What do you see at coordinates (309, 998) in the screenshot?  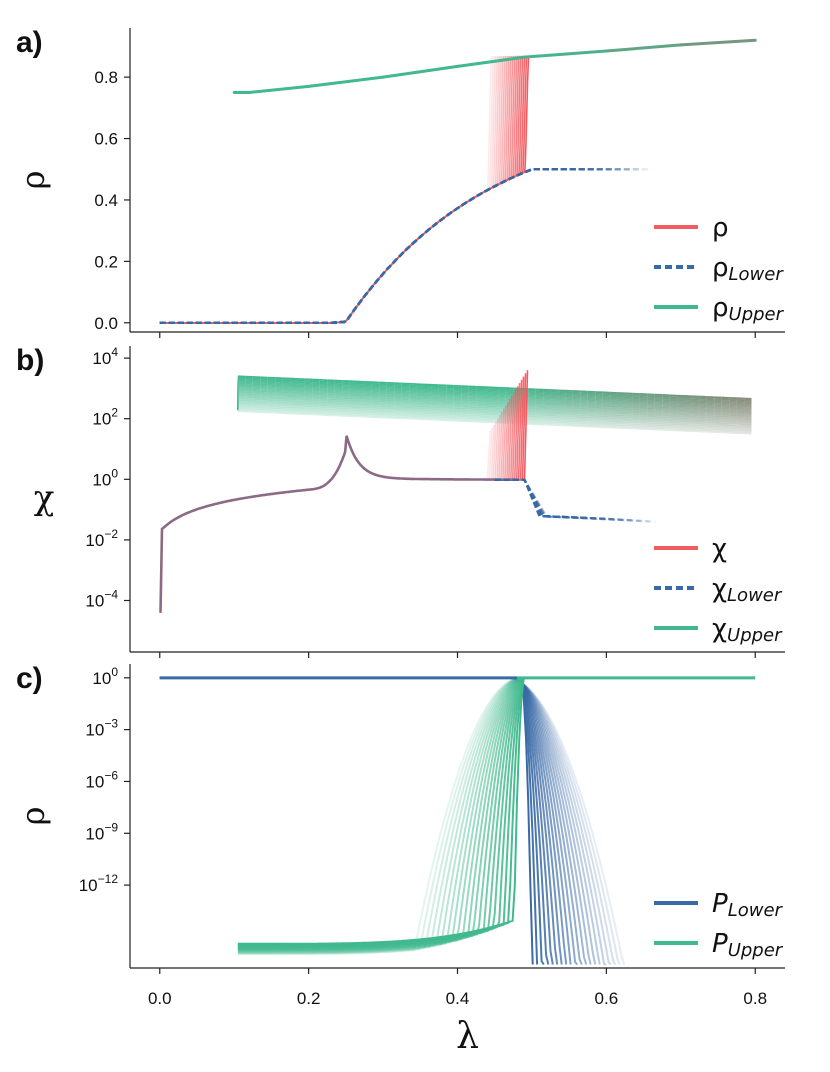 I see `x-tick-label: 0.2` at bounding box center [309, 998].